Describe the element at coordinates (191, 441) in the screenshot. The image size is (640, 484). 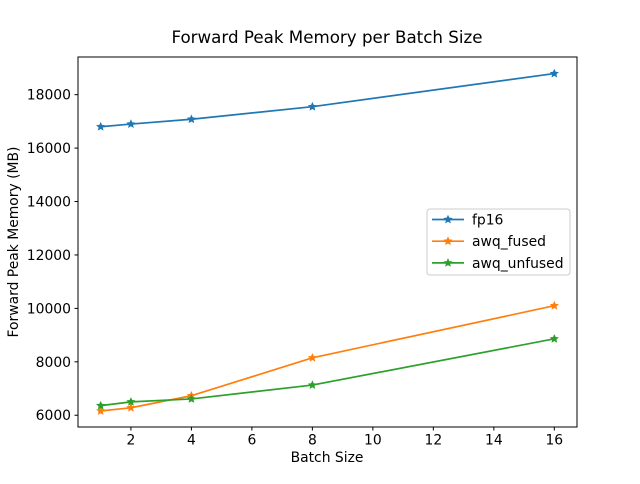
I see `x-tick-label: 4` at that location.